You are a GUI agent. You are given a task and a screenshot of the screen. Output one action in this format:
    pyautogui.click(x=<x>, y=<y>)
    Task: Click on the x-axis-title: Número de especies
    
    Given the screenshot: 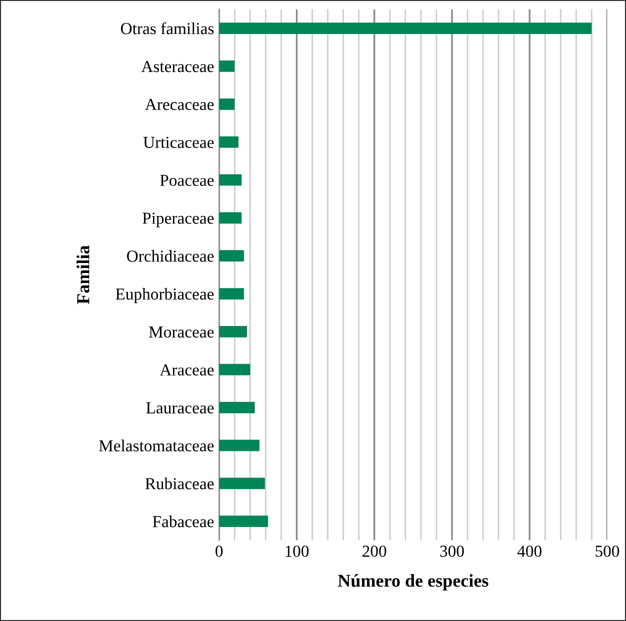 What is the action you would take?
    pyautogui.click(x=413, y=582)
    